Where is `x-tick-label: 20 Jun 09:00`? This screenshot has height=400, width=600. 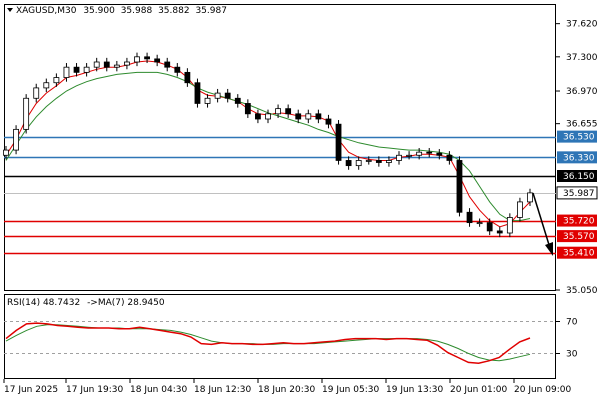 x-tick-label: 20 Jun 09:00 is located at coordinates (542, 390).